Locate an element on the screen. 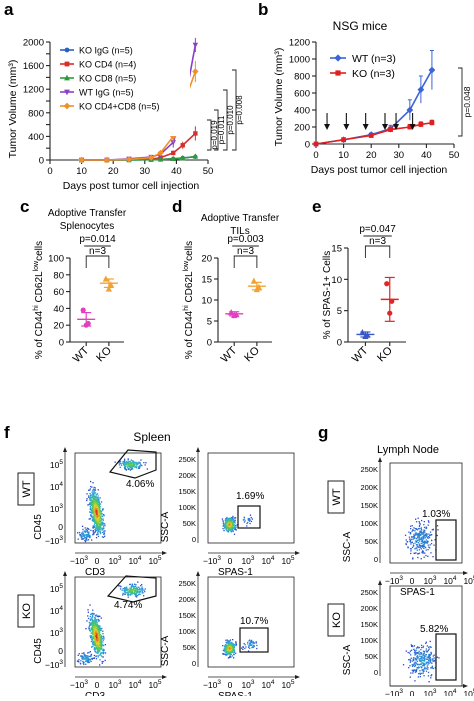 The image size is (474, 701). b-injection-arrow-head is located at coordinates (412, 127).